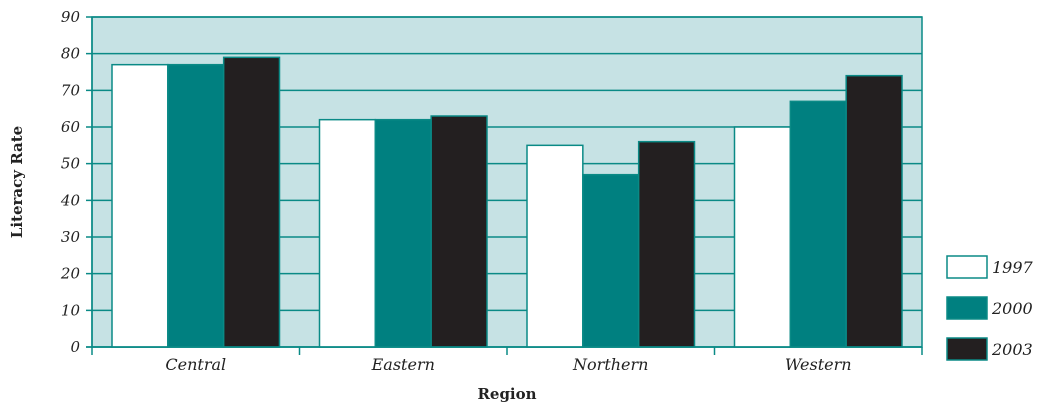  Describe the element at coordinates (506, 394) in the screenshot. I see `x-axis-title: Region` at that location.